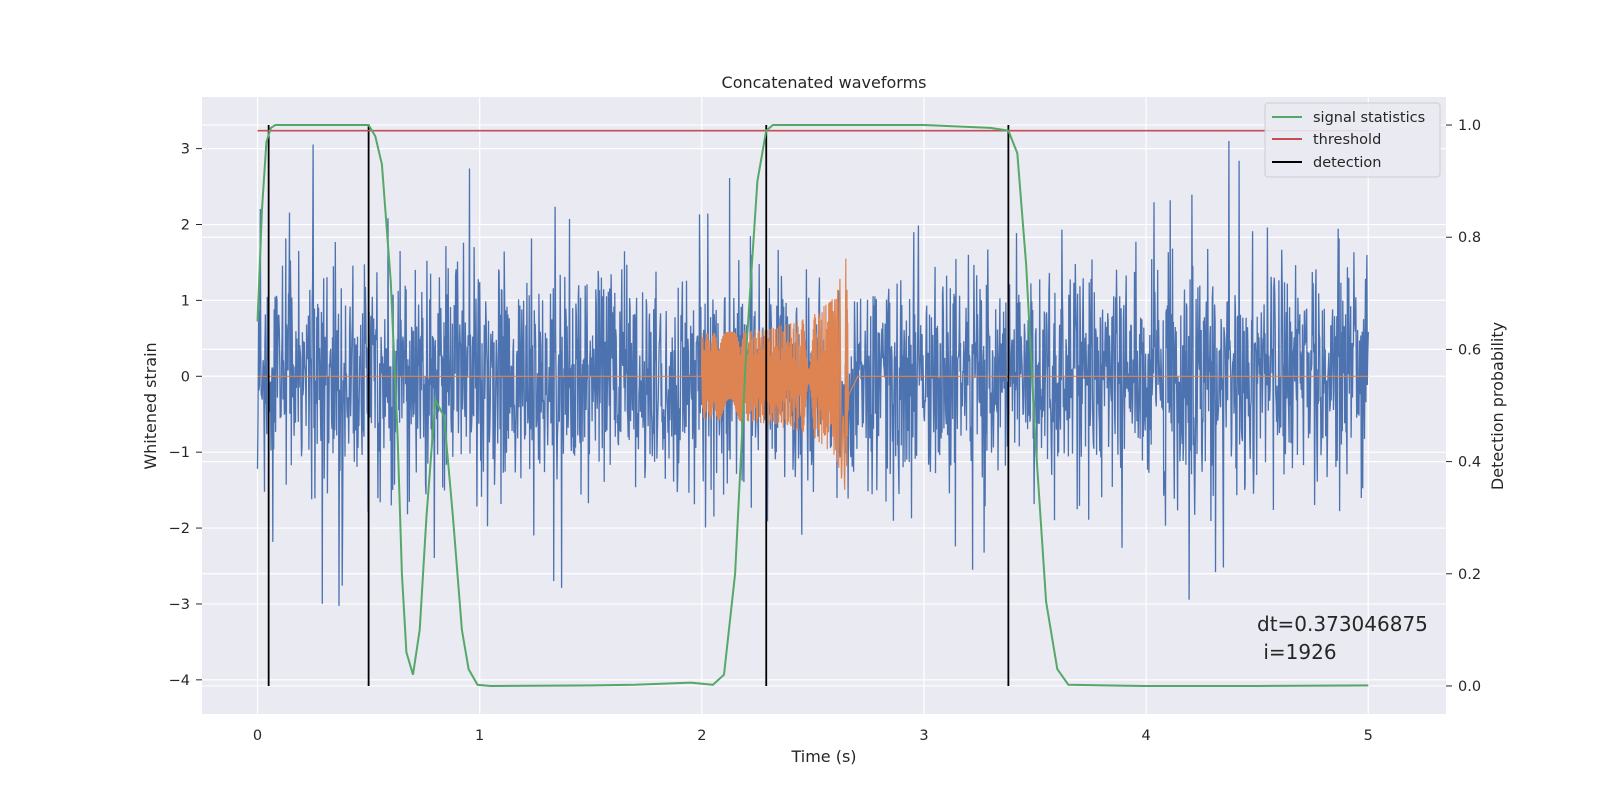  I want to click on y2-tick-label: 0.4, so click(1469, 463).